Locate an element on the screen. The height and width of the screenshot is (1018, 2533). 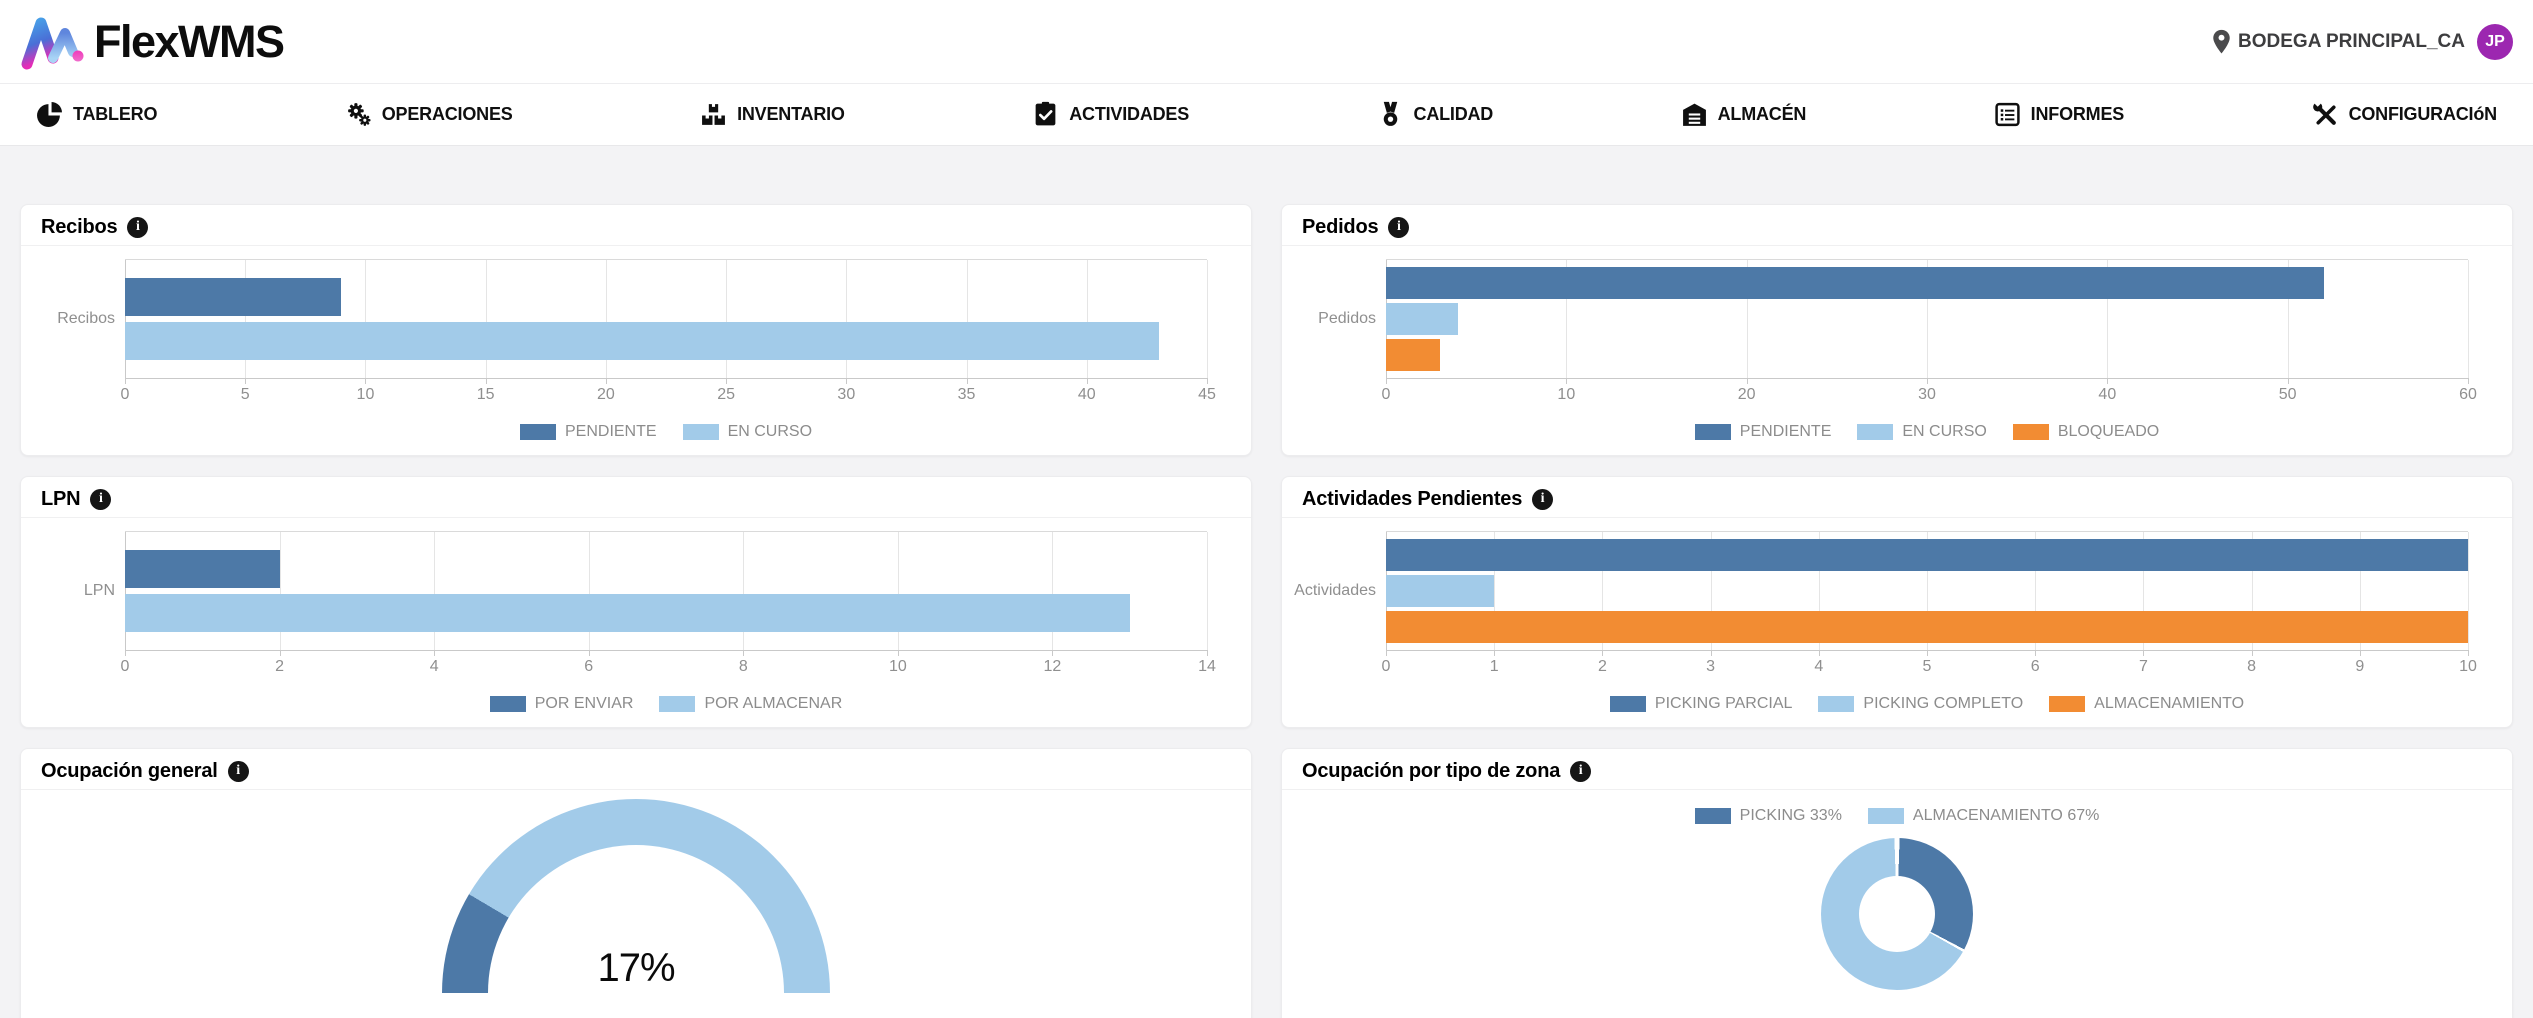
tick-label: 25 is located at coordinates (726, 394).